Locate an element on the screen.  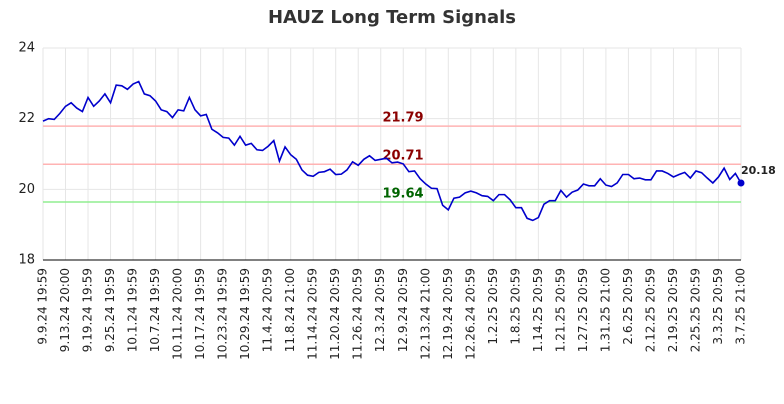
x-tick-label: 12.19.24 20:59 is located at coordinates (448, 314).